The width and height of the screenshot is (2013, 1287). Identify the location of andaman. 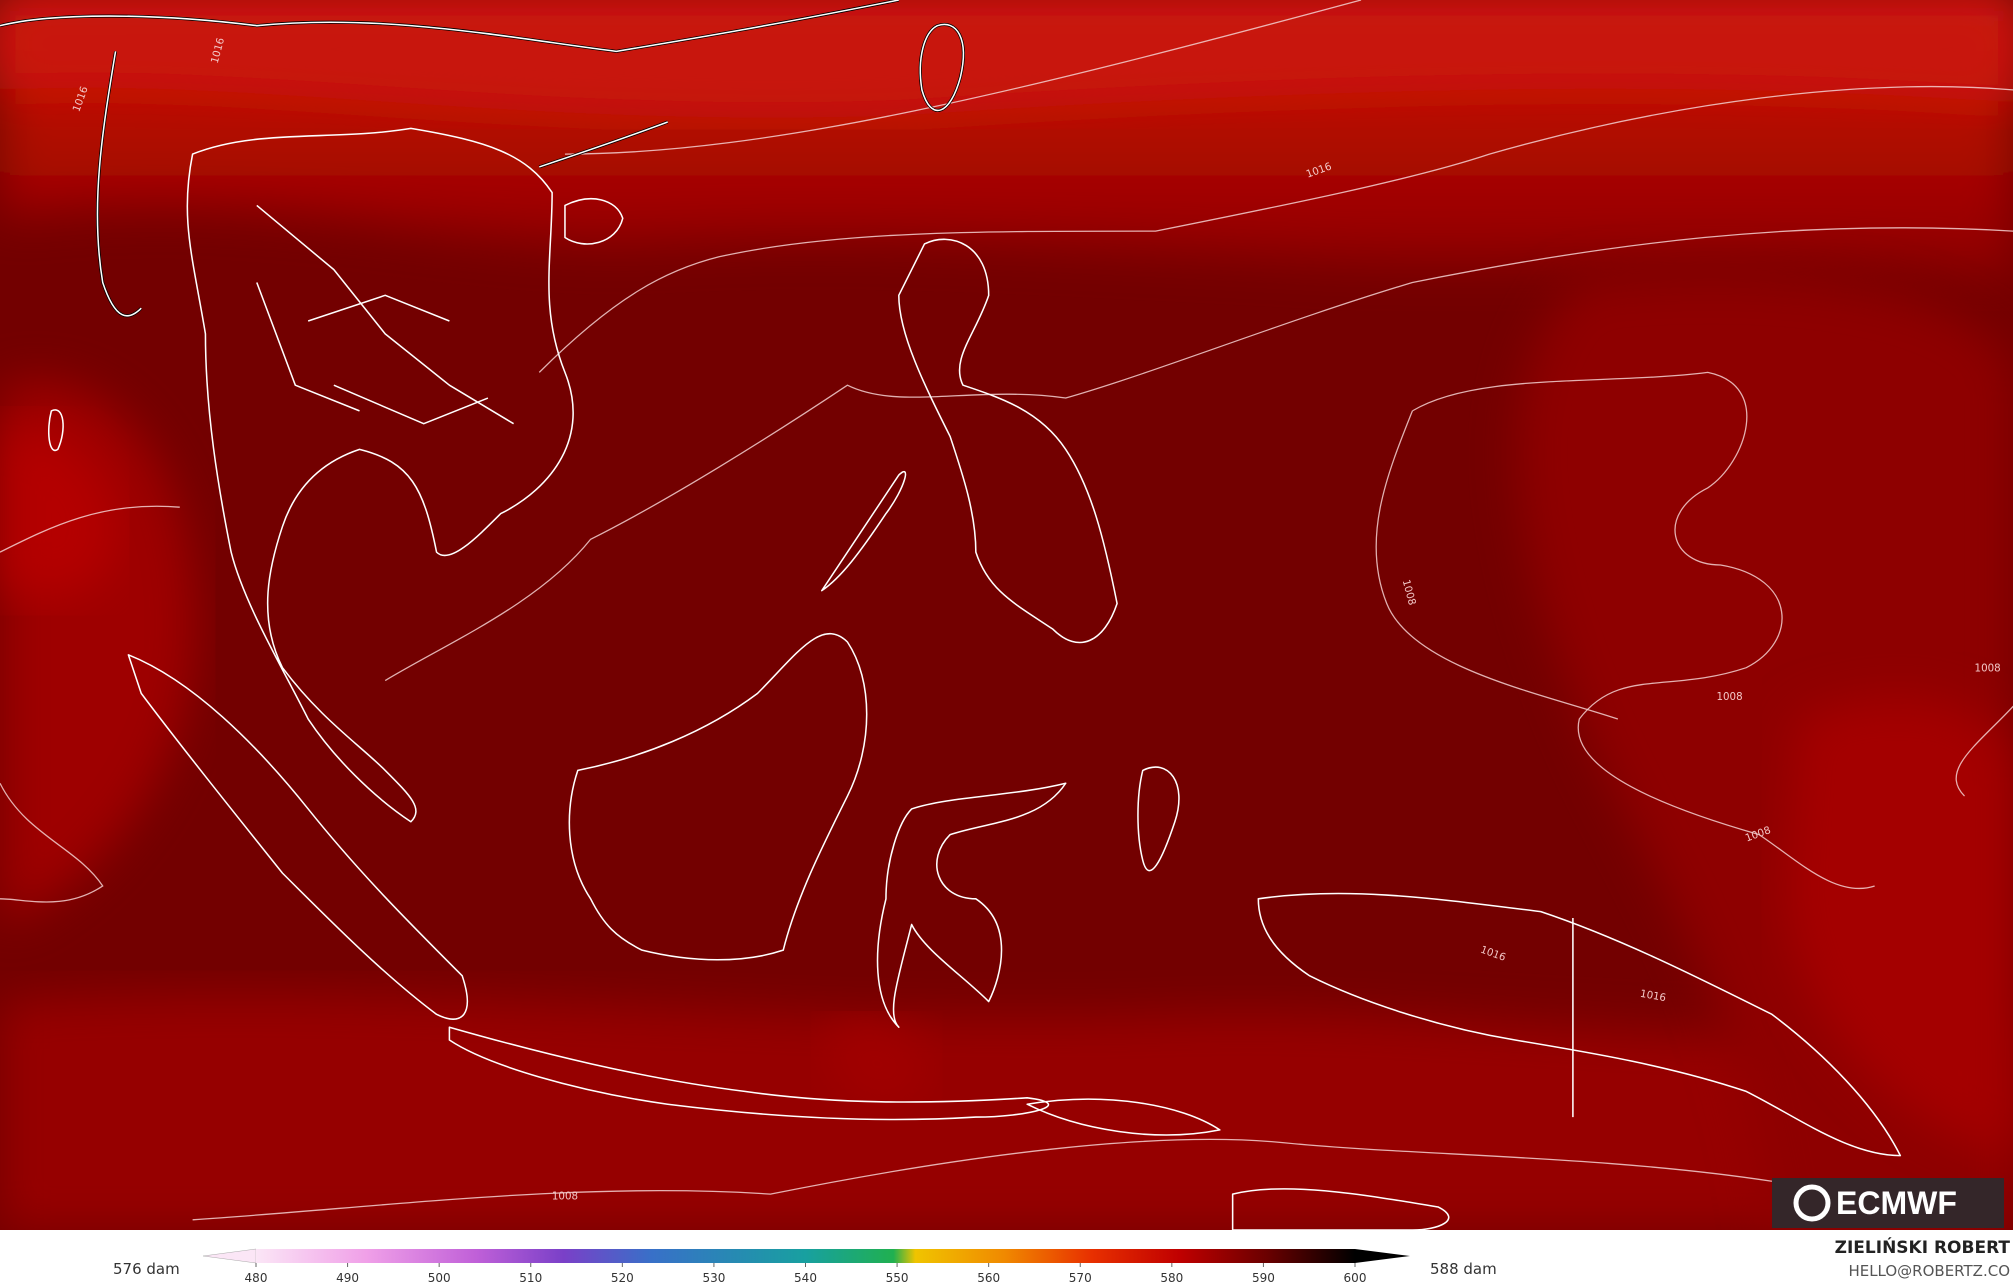
(55, 430).